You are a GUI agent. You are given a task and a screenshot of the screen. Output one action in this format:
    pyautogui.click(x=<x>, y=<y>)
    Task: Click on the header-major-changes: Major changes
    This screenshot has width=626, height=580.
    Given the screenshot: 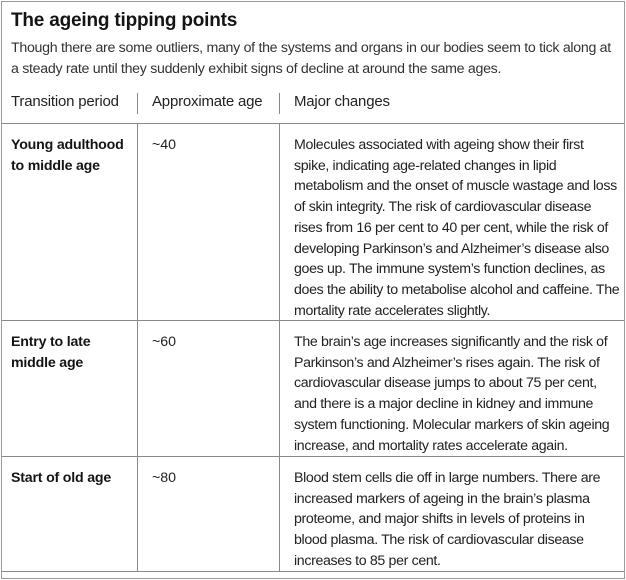 What is the action you would take?
    pyautogui.click(x=342, y=101)
    